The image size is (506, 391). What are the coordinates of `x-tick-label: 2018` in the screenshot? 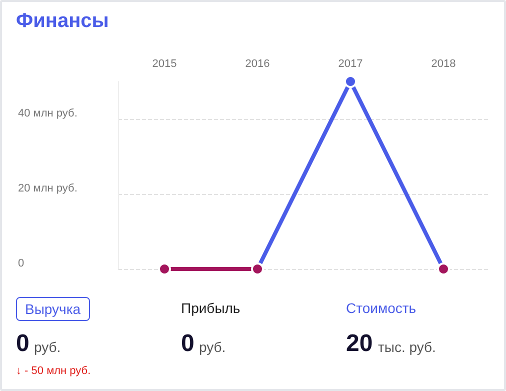 It's located at (443, 64).